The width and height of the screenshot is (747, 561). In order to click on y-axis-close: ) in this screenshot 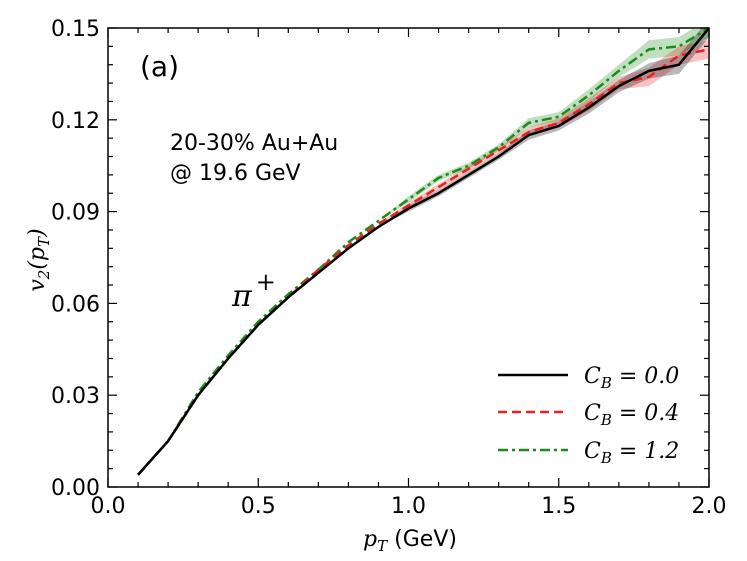, I will do `click(37, 233)`.